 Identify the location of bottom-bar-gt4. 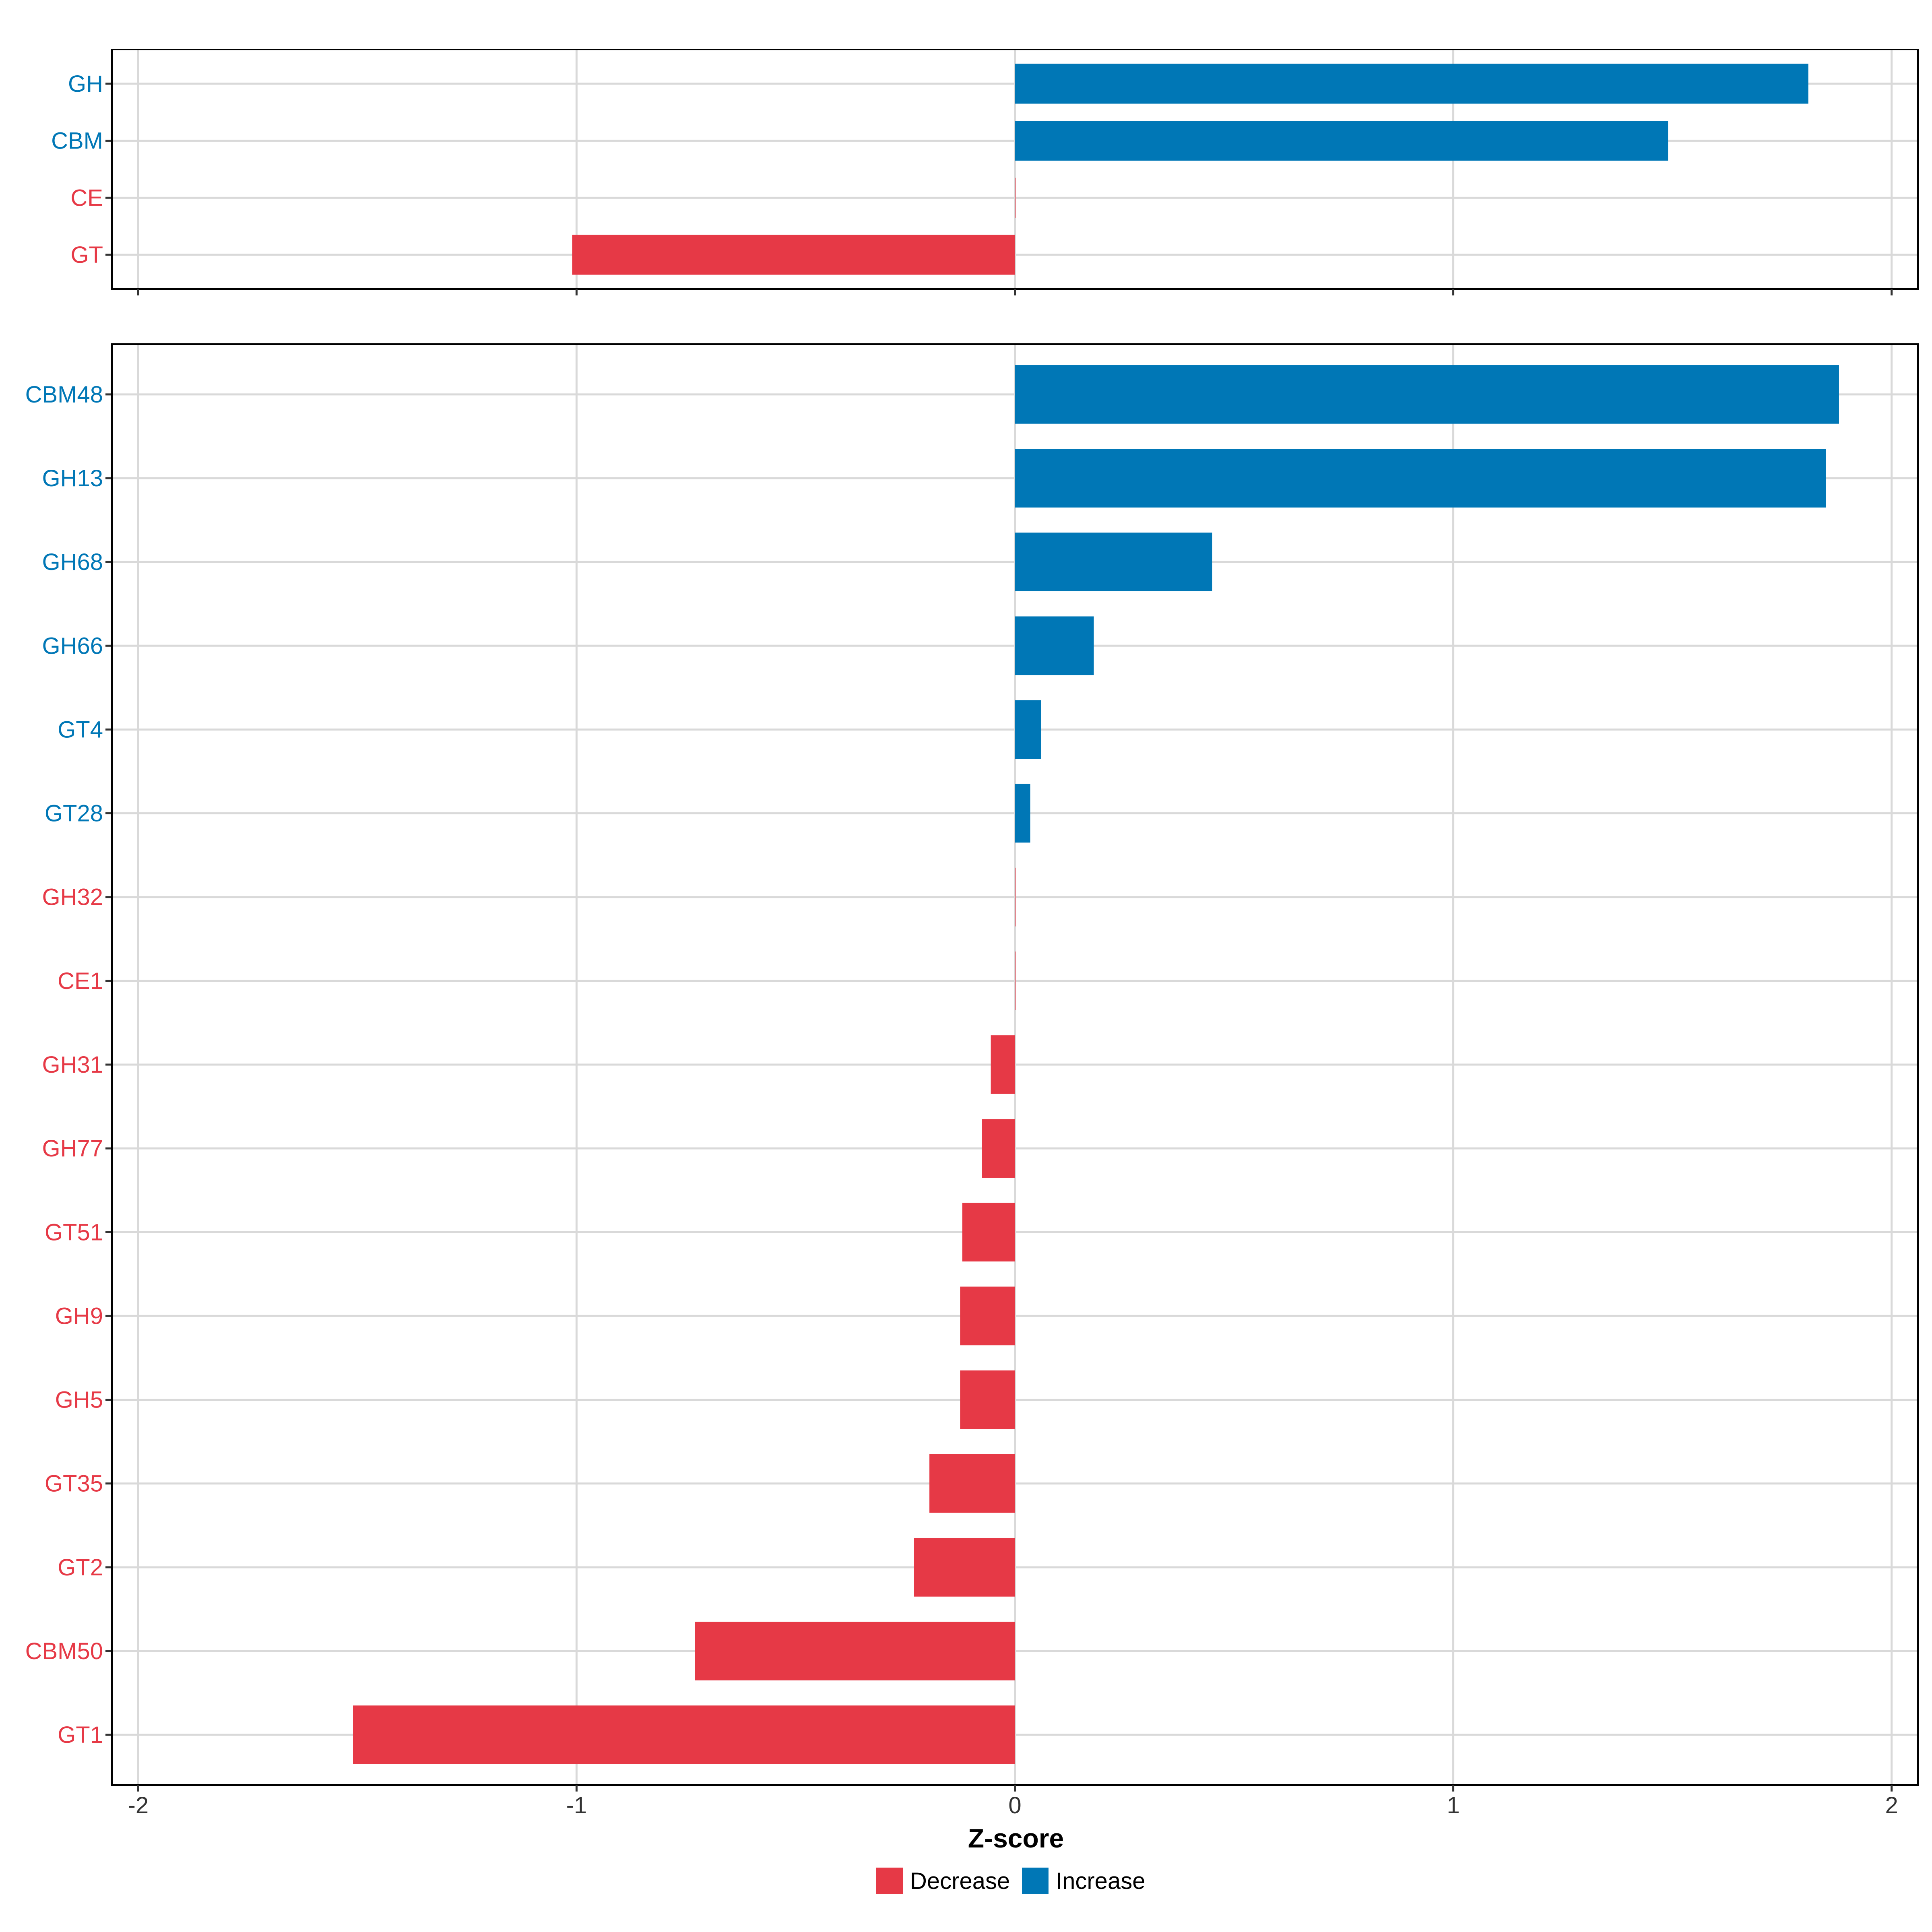
(1028, 729).